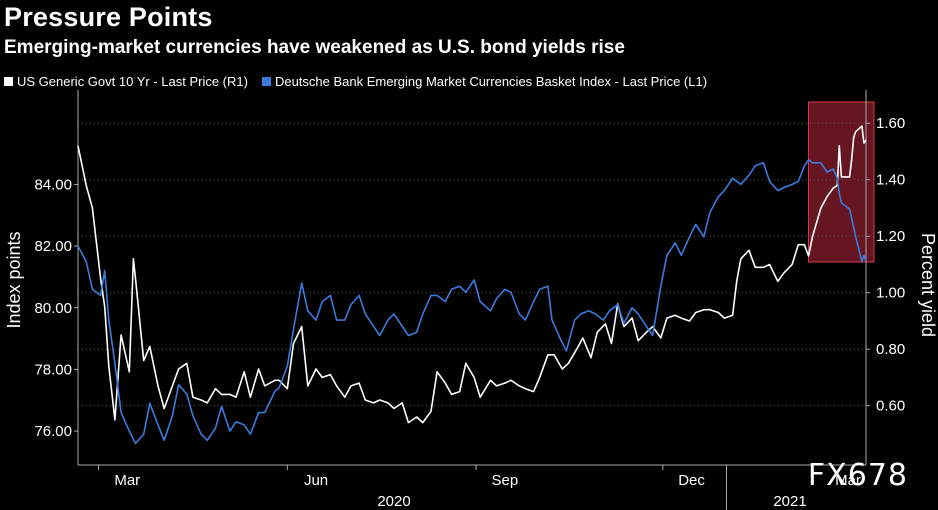 This screenshot has height=510, width=938. What do you see at coordinates (890, 123) in the screenshot?
I see `right-tick-label: 1.60` at bounding box center [890, 123].